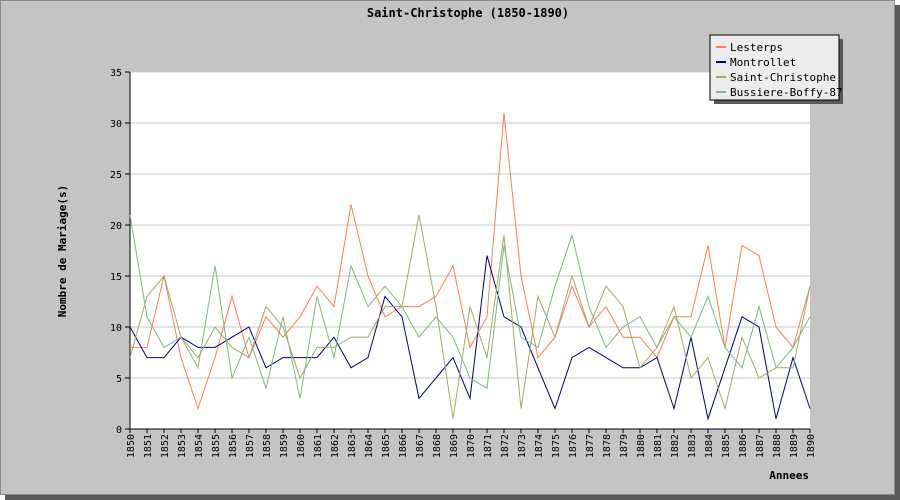 Image resolution: width=900 pixels, height=500 pixels. Describe the element at coordinates (607, 446) in the screenshot. I see `x-tick-label: 1878` at that location.